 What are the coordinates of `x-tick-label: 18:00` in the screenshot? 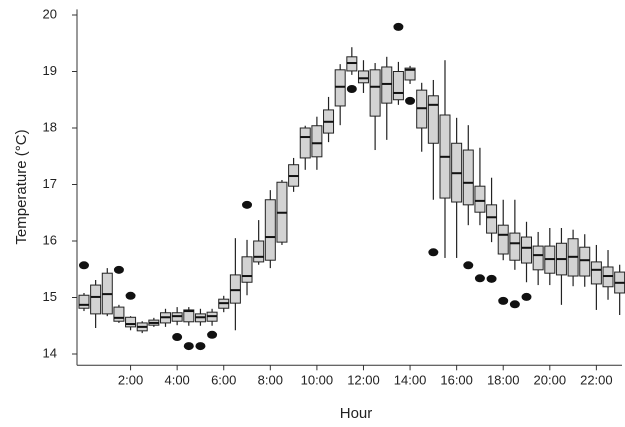 It's located at (503, 380).